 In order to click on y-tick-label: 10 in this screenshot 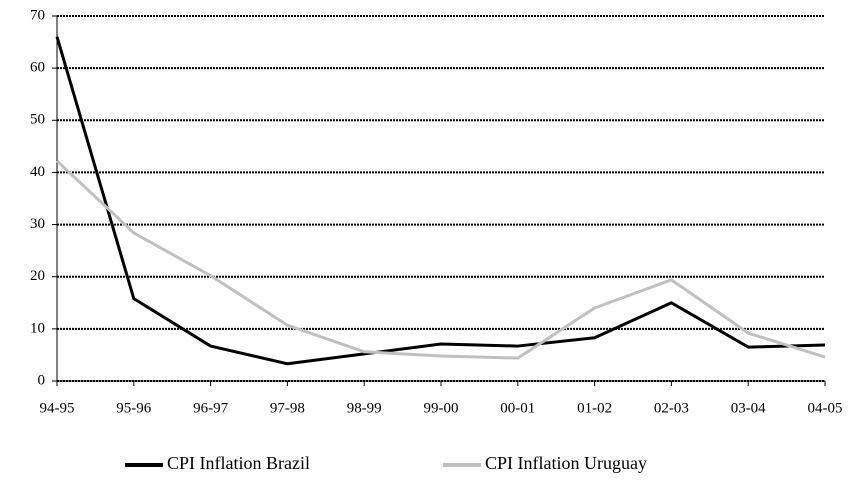, I will do `click(37, 328)`.